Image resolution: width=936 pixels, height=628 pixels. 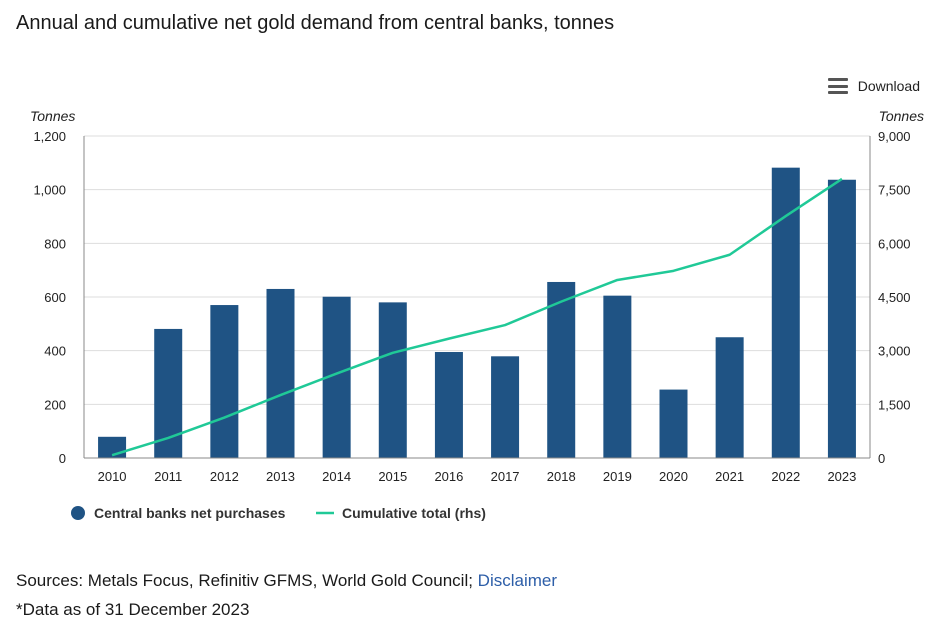 What do you see at coordinates (392, 476) in the screenshot?
I see `x-tick-label: 2015` at bounding box center [392, 476].